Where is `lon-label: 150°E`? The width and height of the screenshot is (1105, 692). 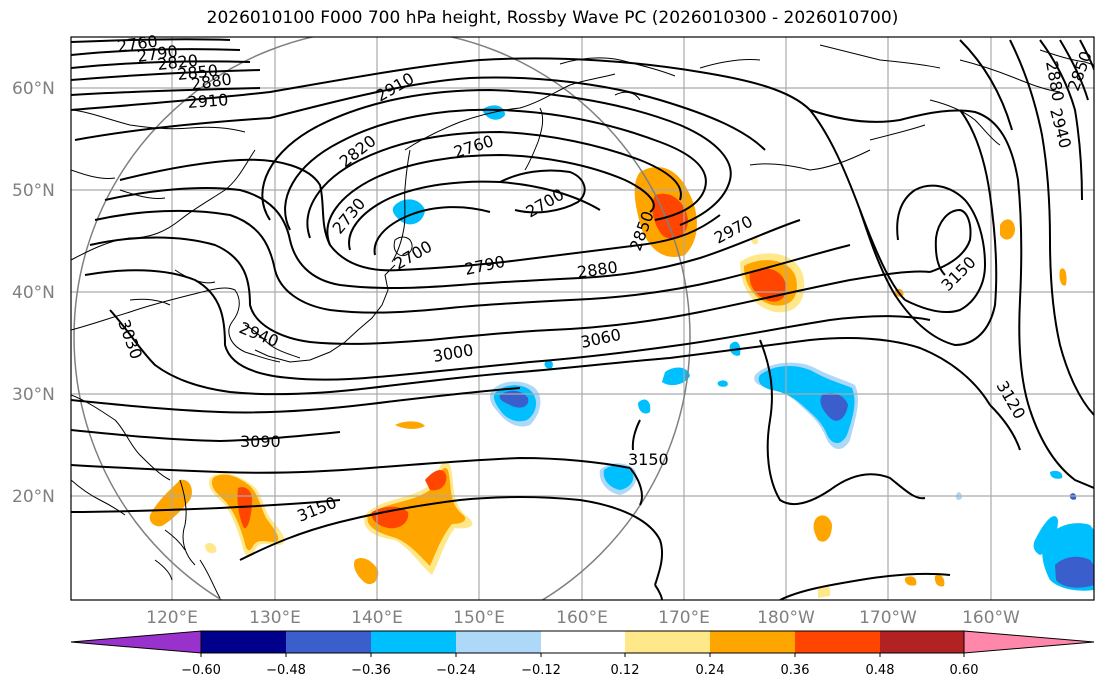 lon-label: 150°E is located at coordinates (479, 618).